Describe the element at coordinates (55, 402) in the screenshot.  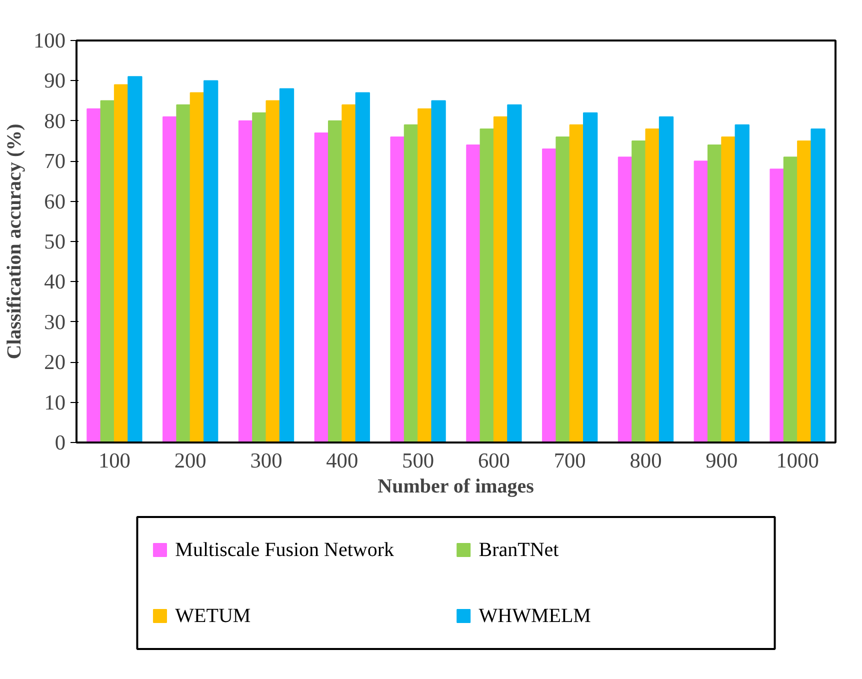
I see `y-tick-label: 10` at that location.